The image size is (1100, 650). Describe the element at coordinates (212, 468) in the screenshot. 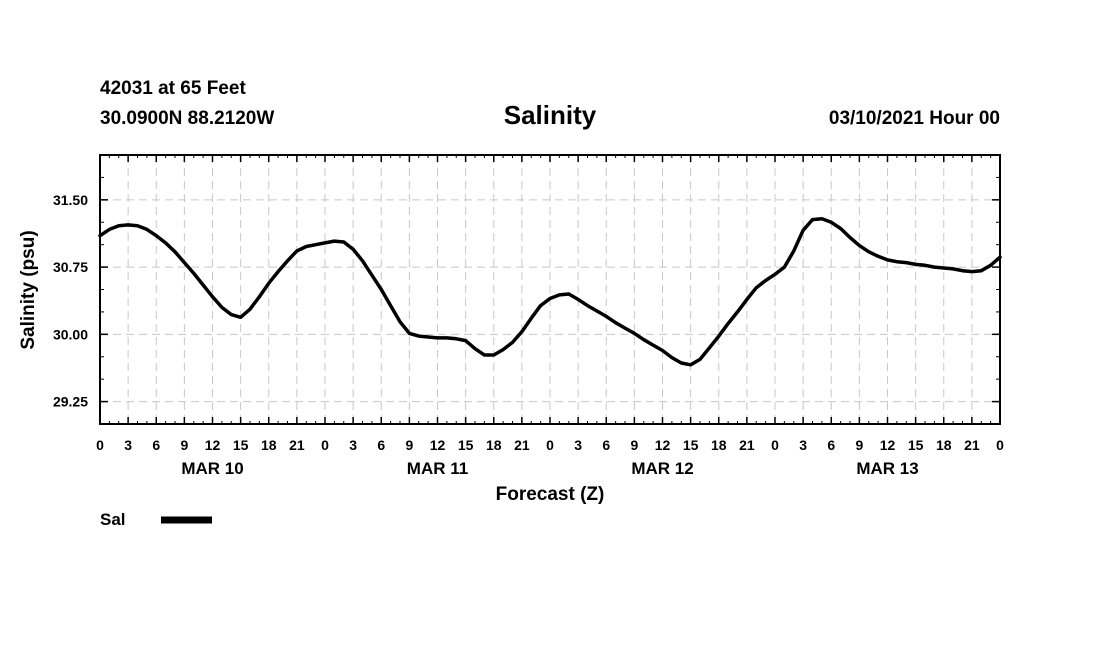

I see `day-label: MAR 10` at that location.